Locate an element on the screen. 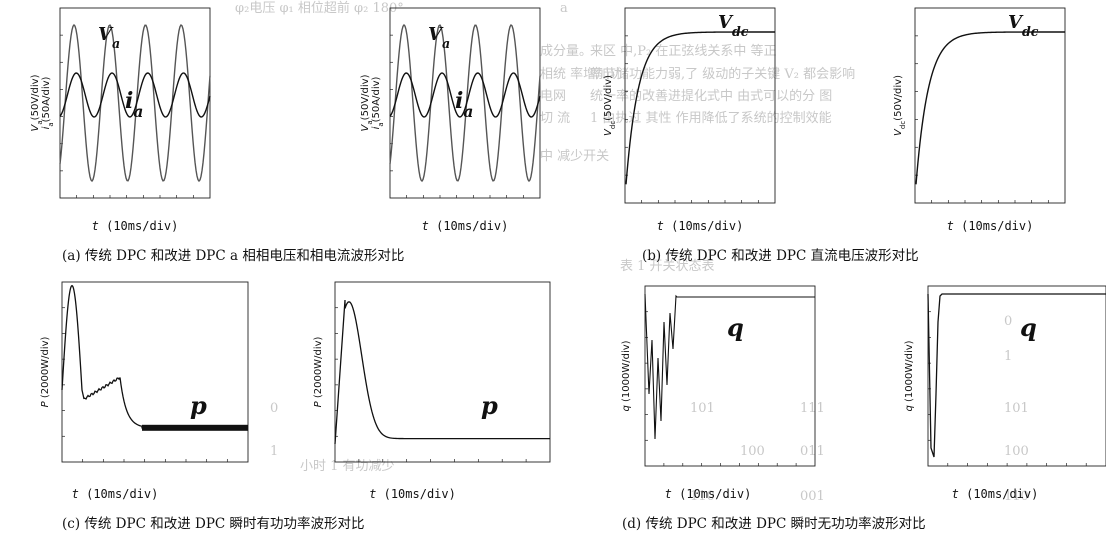 Image resolution: width=1106 pixels, height=540 pixels. svg-text: 相统 率增加功 is located at coordinates (581, 74).